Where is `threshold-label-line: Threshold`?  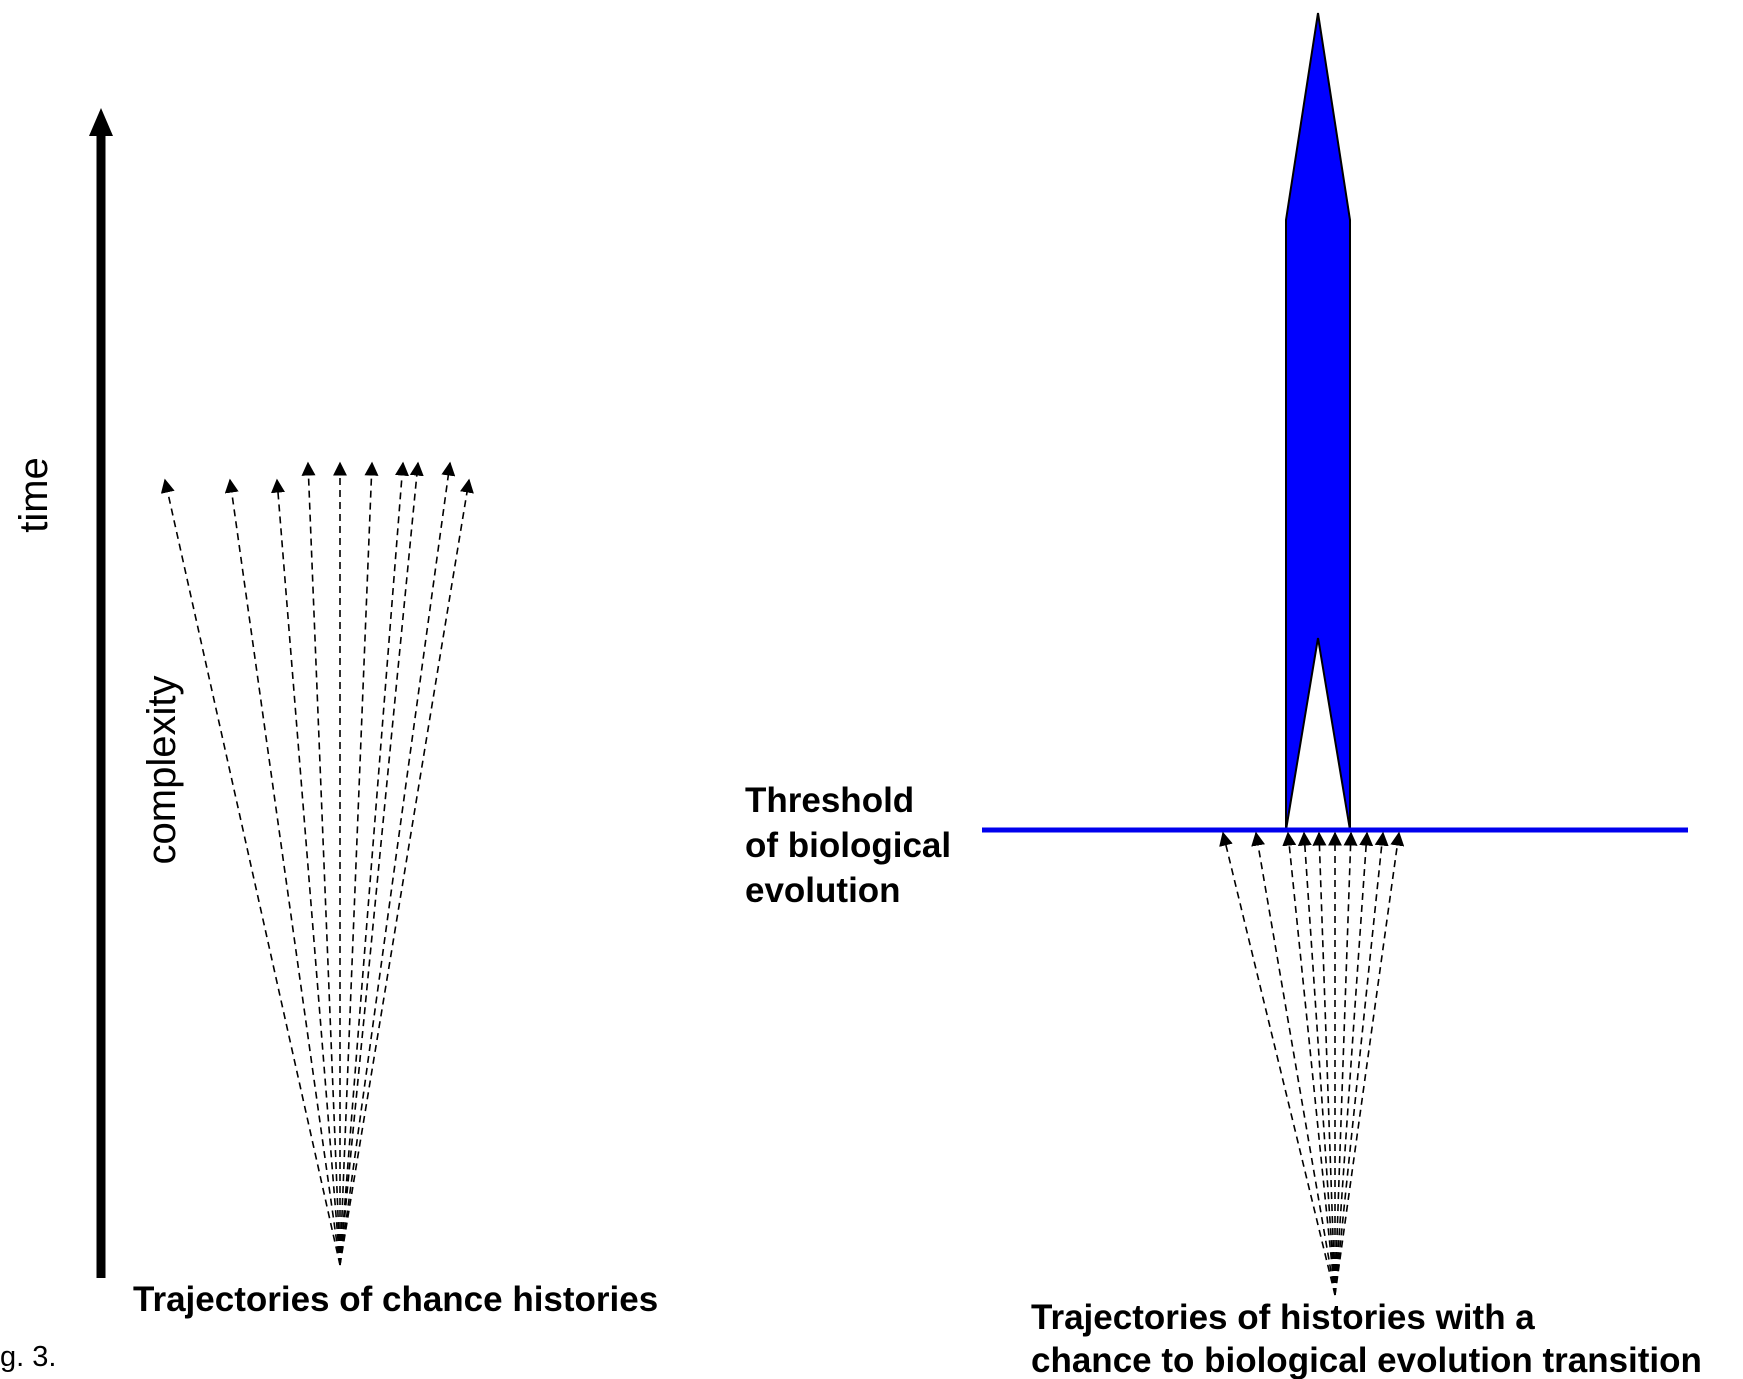
threshold-label-line: Threshold is located at coordinates (829, 800).